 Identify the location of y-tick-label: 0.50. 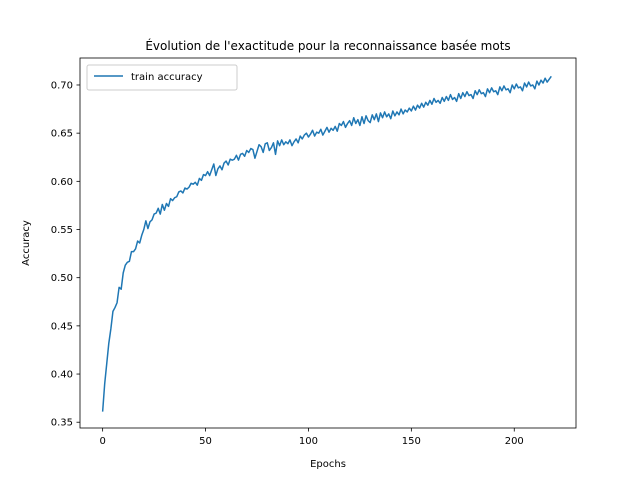
(62, 278).